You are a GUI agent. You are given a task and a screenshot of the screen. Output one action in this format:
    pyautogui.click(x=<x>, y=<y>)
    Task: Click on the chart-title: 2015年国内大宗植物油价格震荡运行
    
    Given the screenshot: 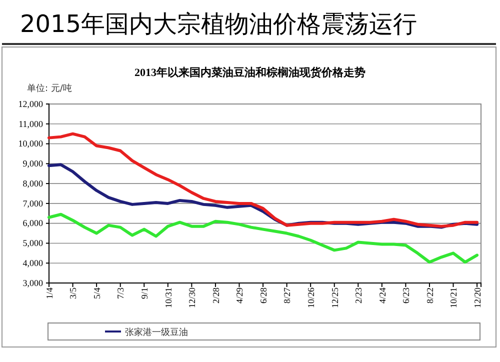 What is the action you would take?
    pyautogui.click(x=219, y=24)
    